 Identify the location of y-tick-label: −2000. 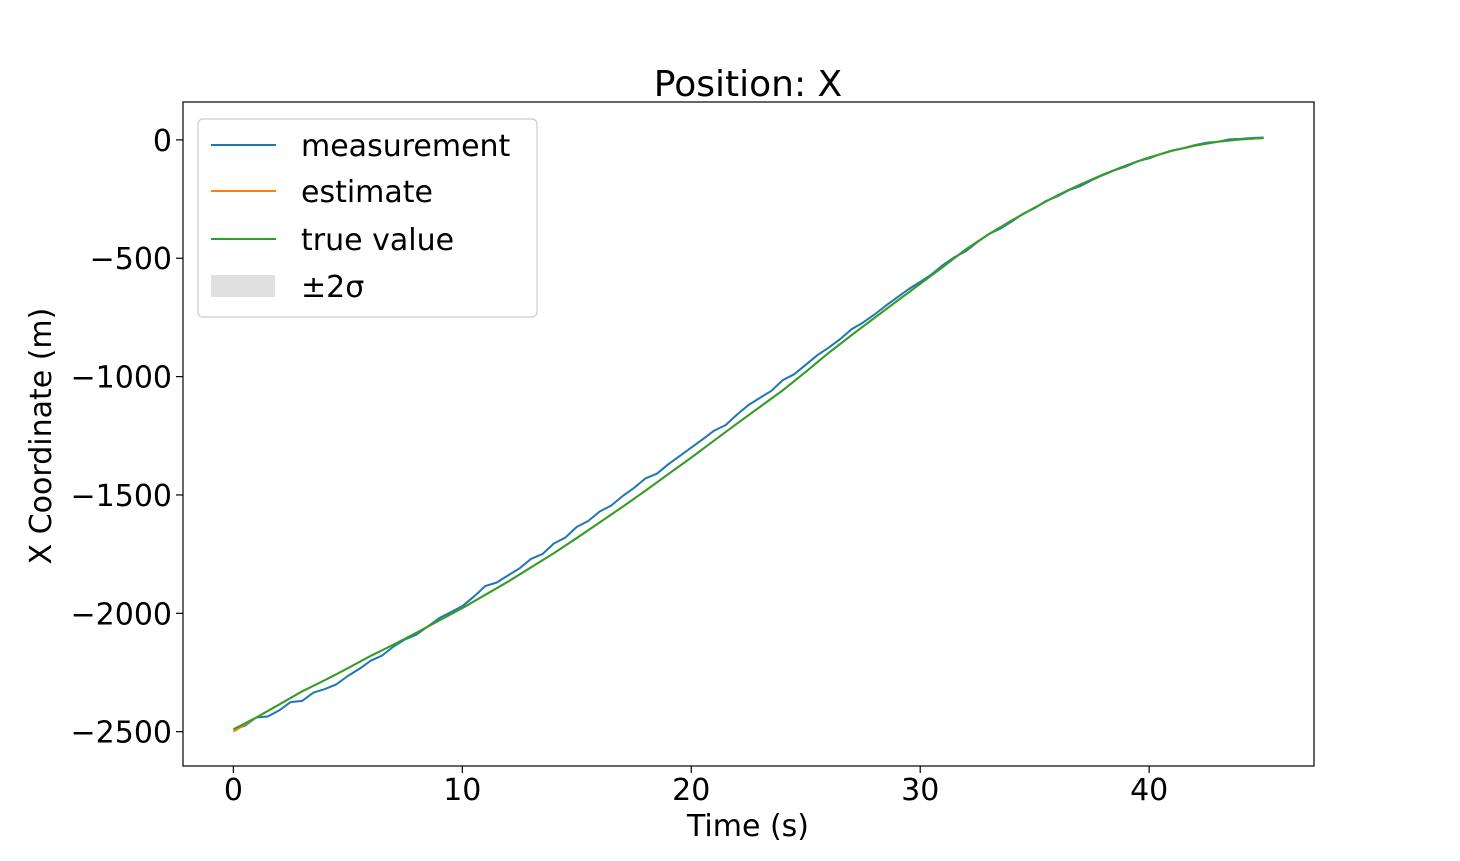
(121, 614).